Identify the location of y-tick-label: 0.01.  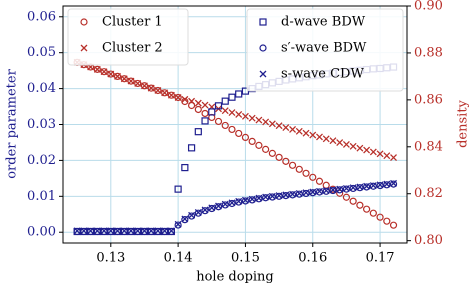
(41, 196).